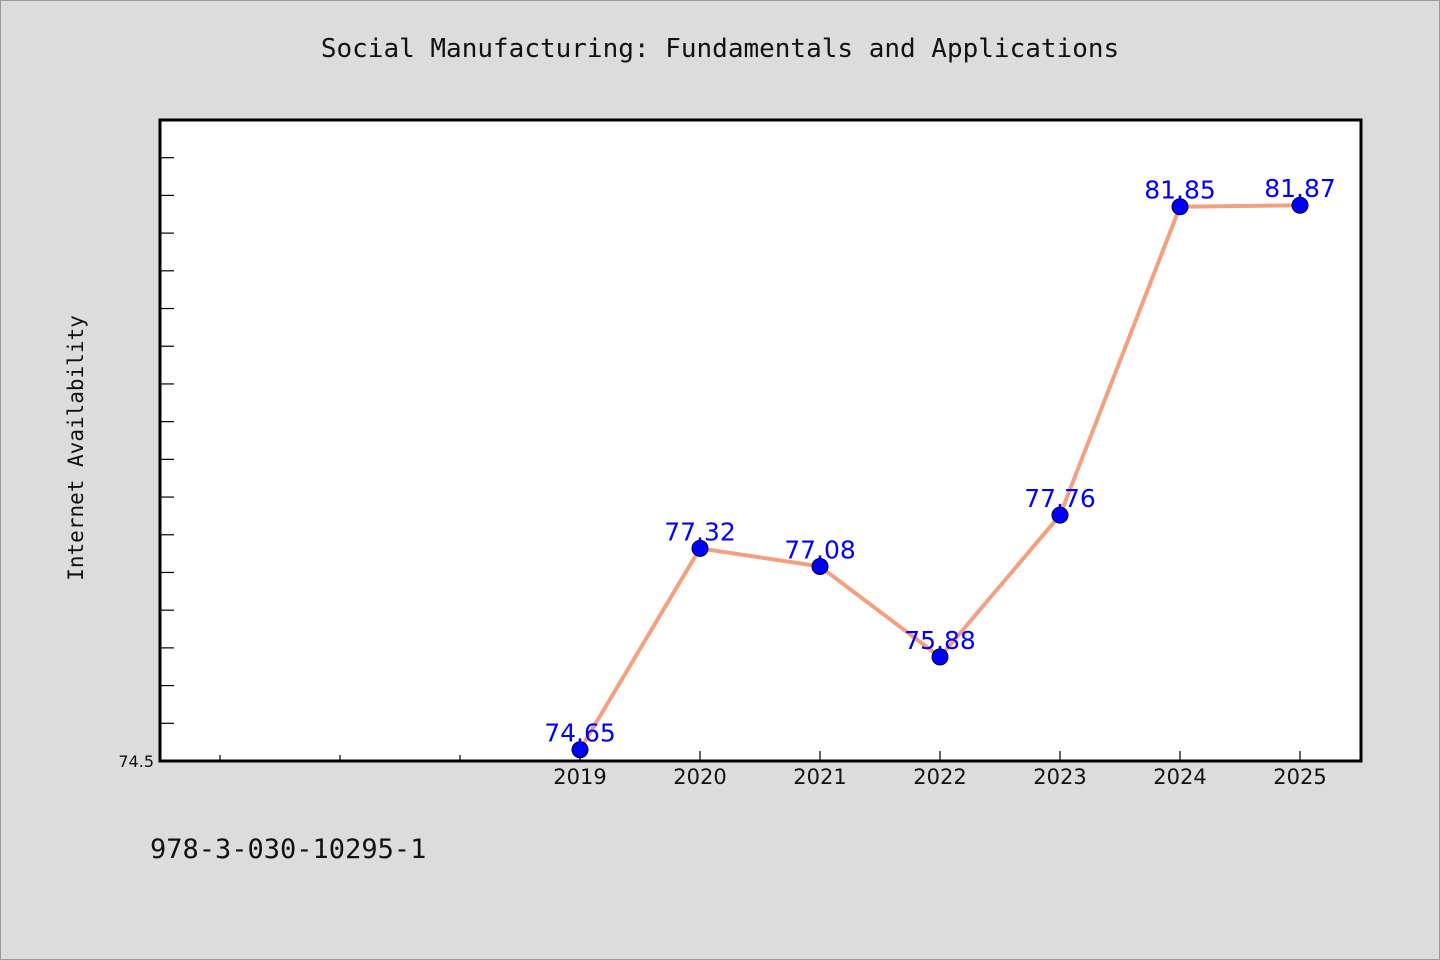 The height and width of the screenshot is (960, 1440). I want to click on data-label-2025: 81.87, so click(1300, 188).